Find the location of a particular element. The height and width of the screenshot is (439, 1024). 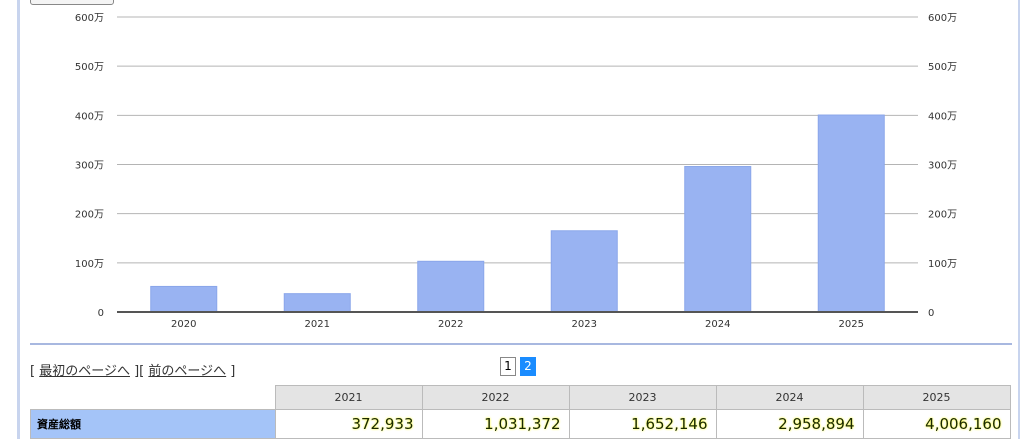

separator is located at coordinates (521, 344).